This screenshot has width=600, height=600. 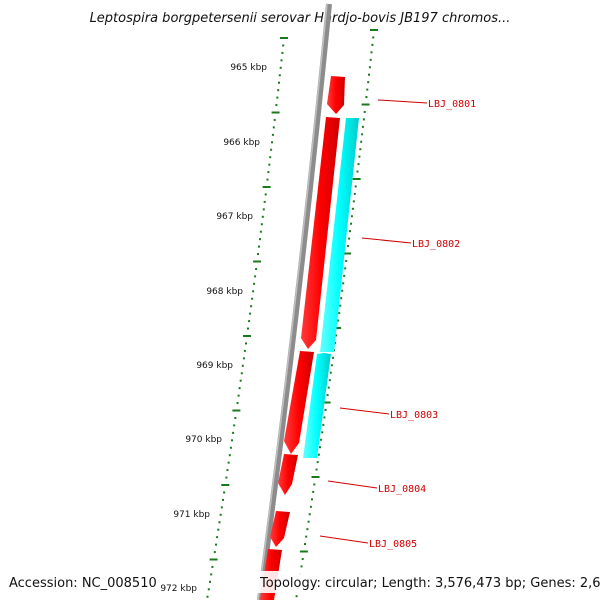 I want to click on reverse-strand-features, so click(x=331, y=288).